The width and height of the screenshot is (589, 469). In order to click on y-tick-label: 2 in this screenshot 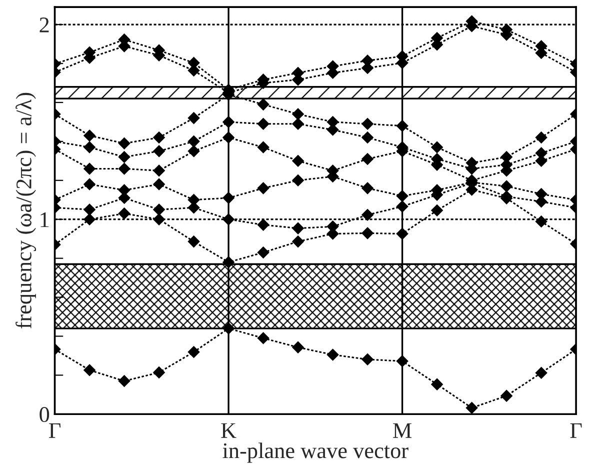, I will do `click(44, 25)`.